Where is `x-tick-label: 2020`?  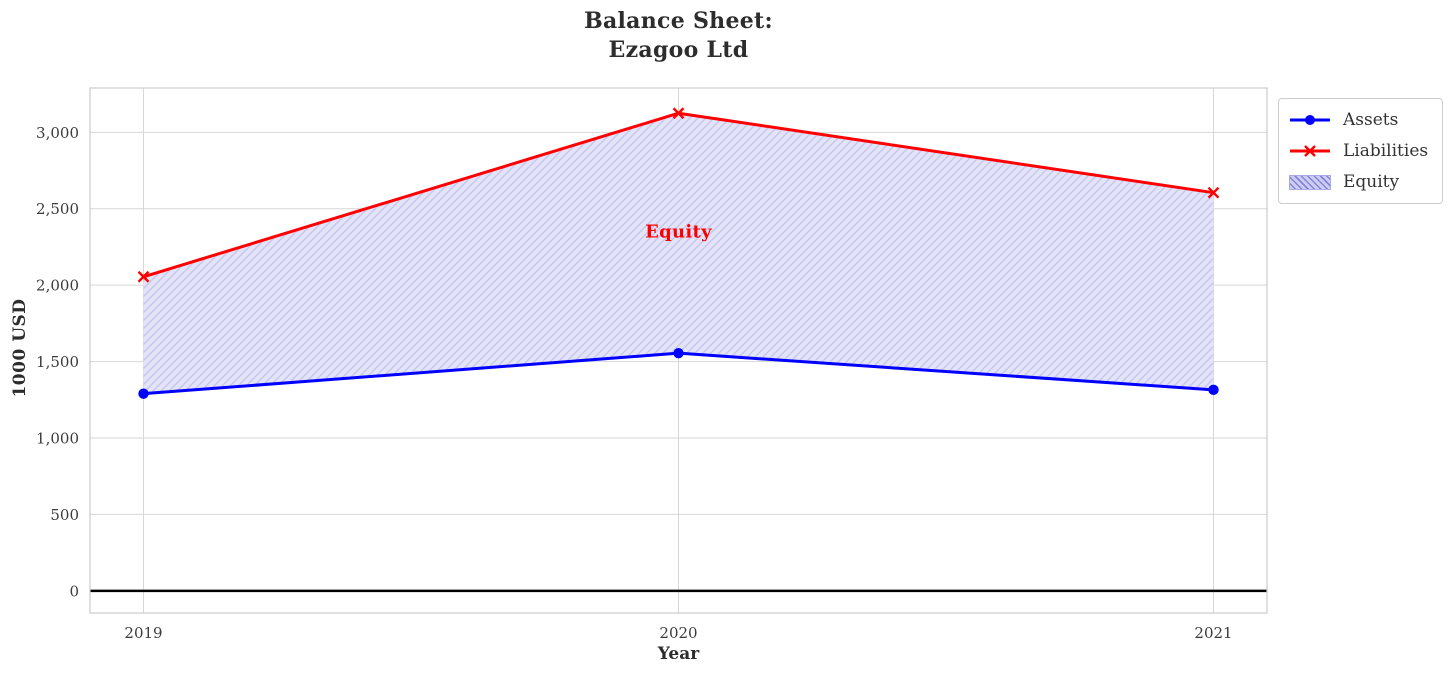
x-tick-label: 2020 is located at coordinates (678, 633).